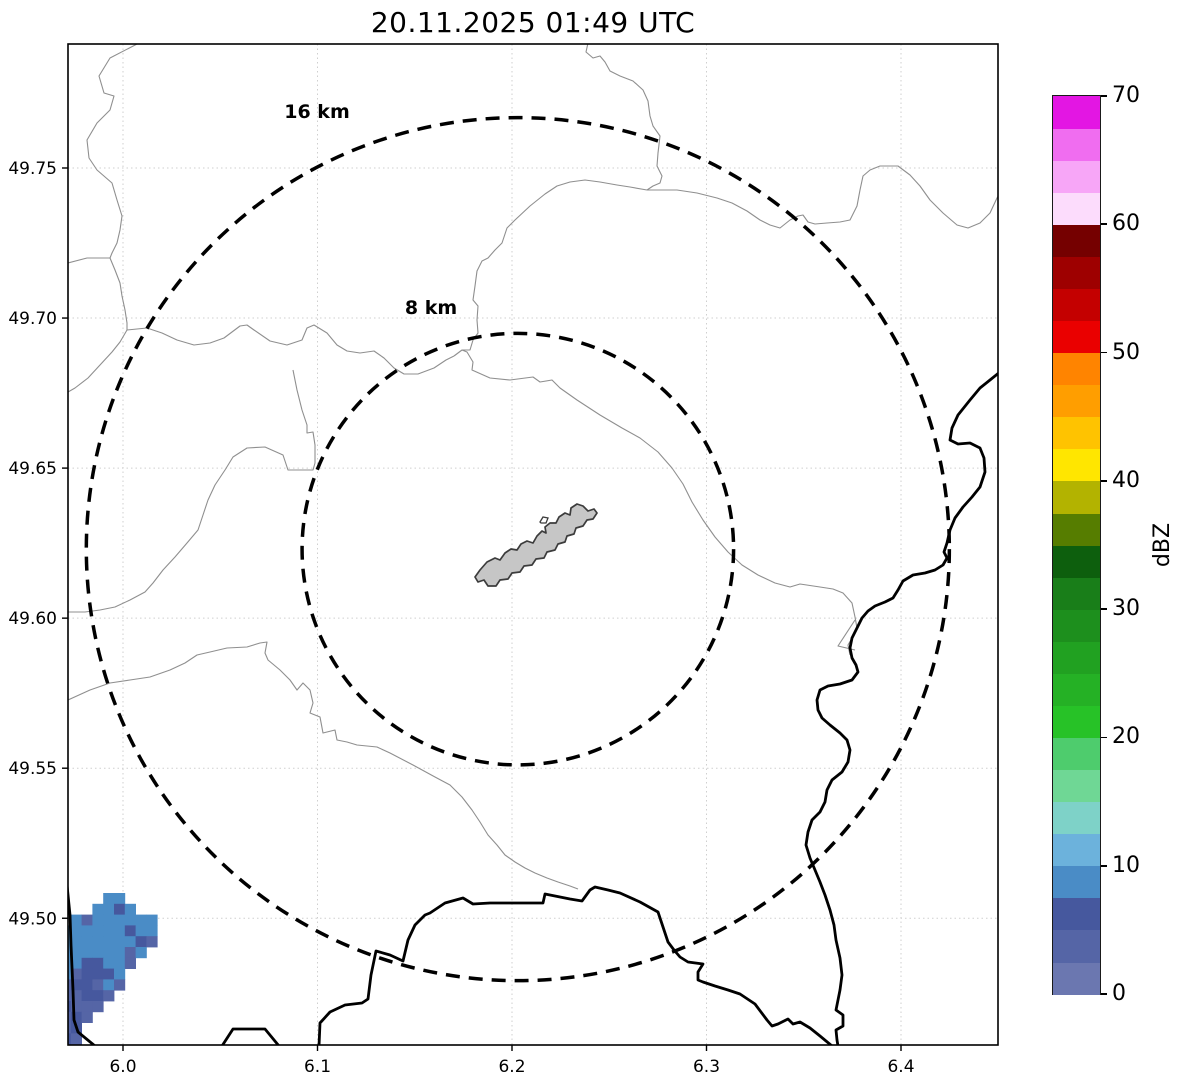  What do you see at coordinates (1126, 480) in the screenshot?
I see `colorbar-tick-label: 40` at bounding box center [1126, 480].